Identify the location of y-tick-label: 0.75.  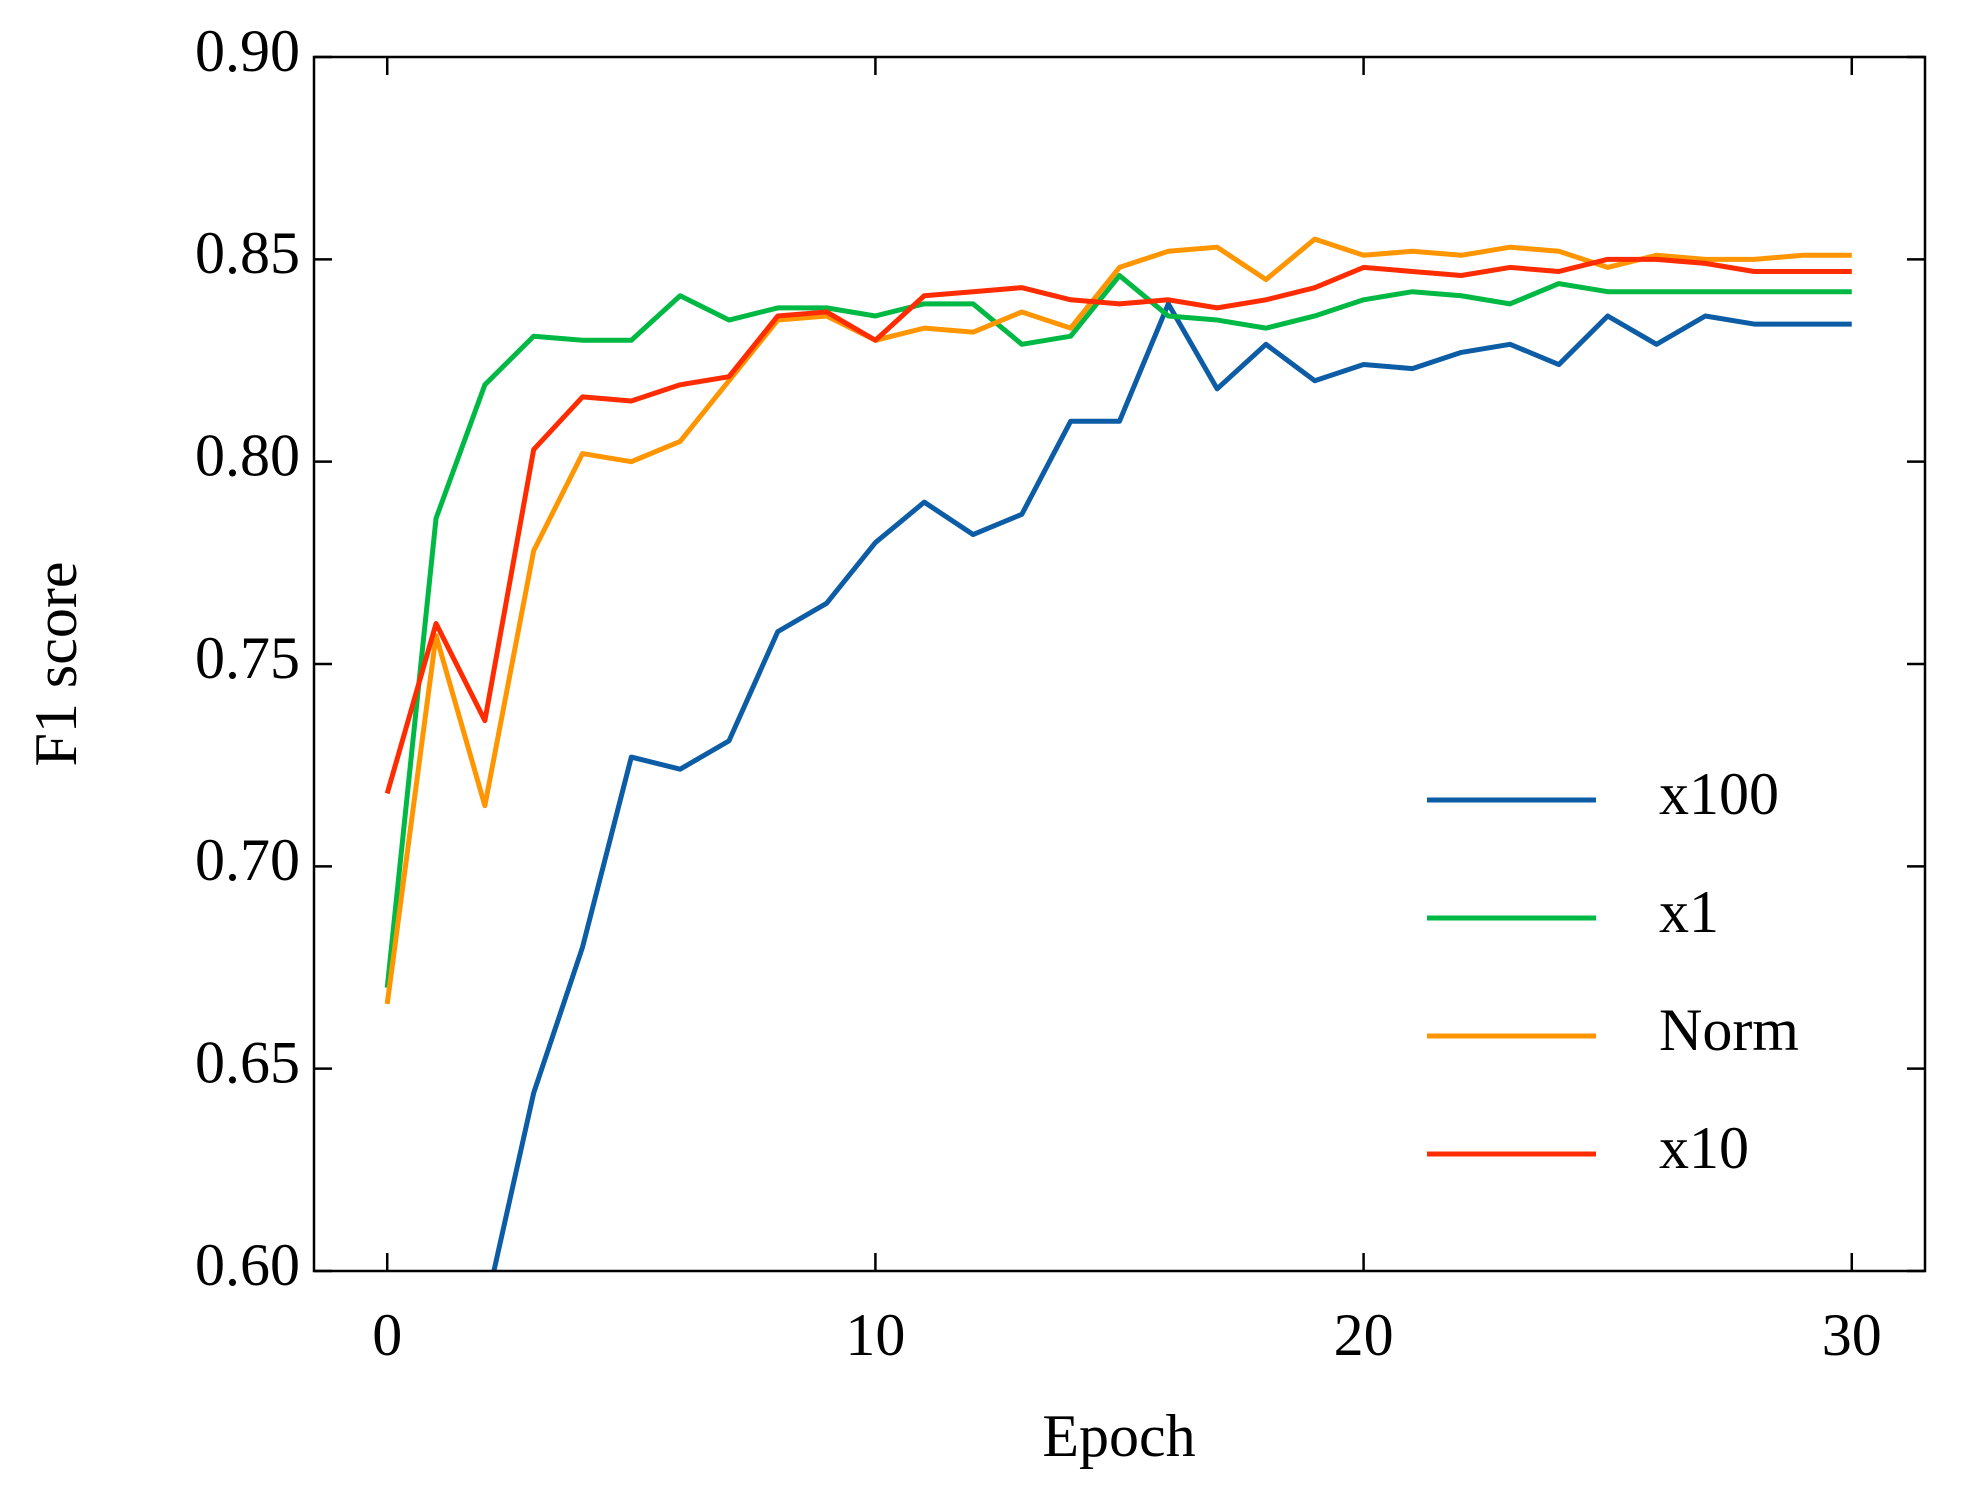
(247, 658).